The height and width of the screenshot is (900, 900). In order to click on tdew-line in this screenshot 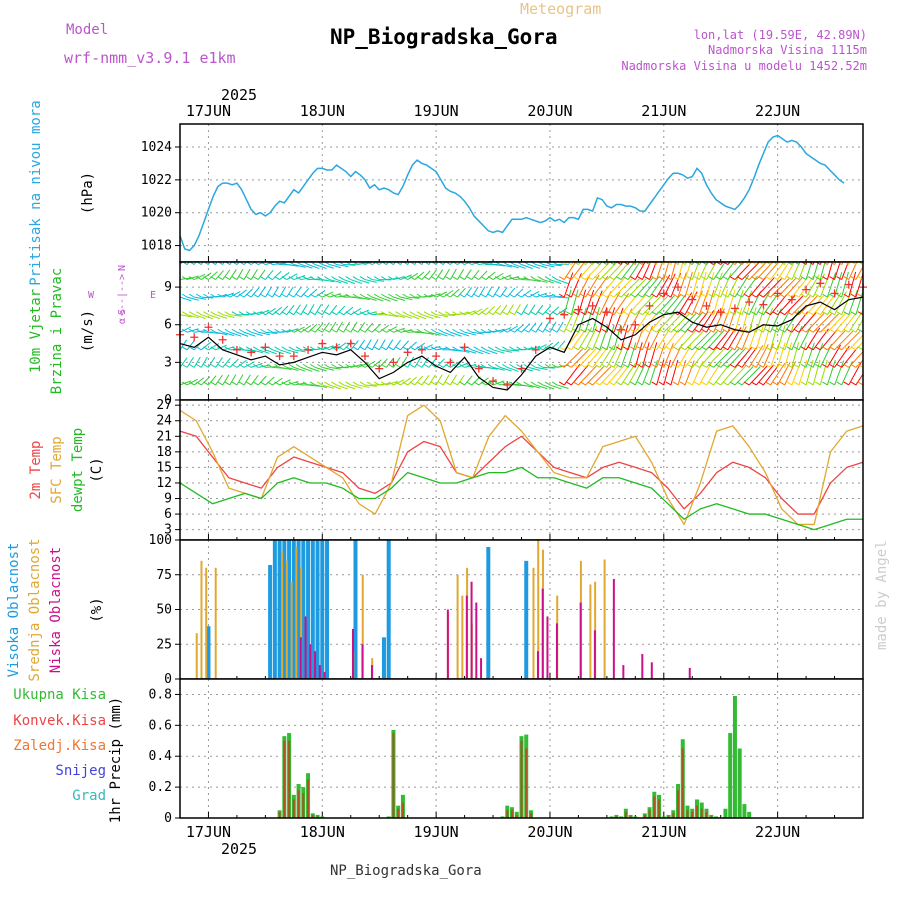, I will do `click(521, 498)`.